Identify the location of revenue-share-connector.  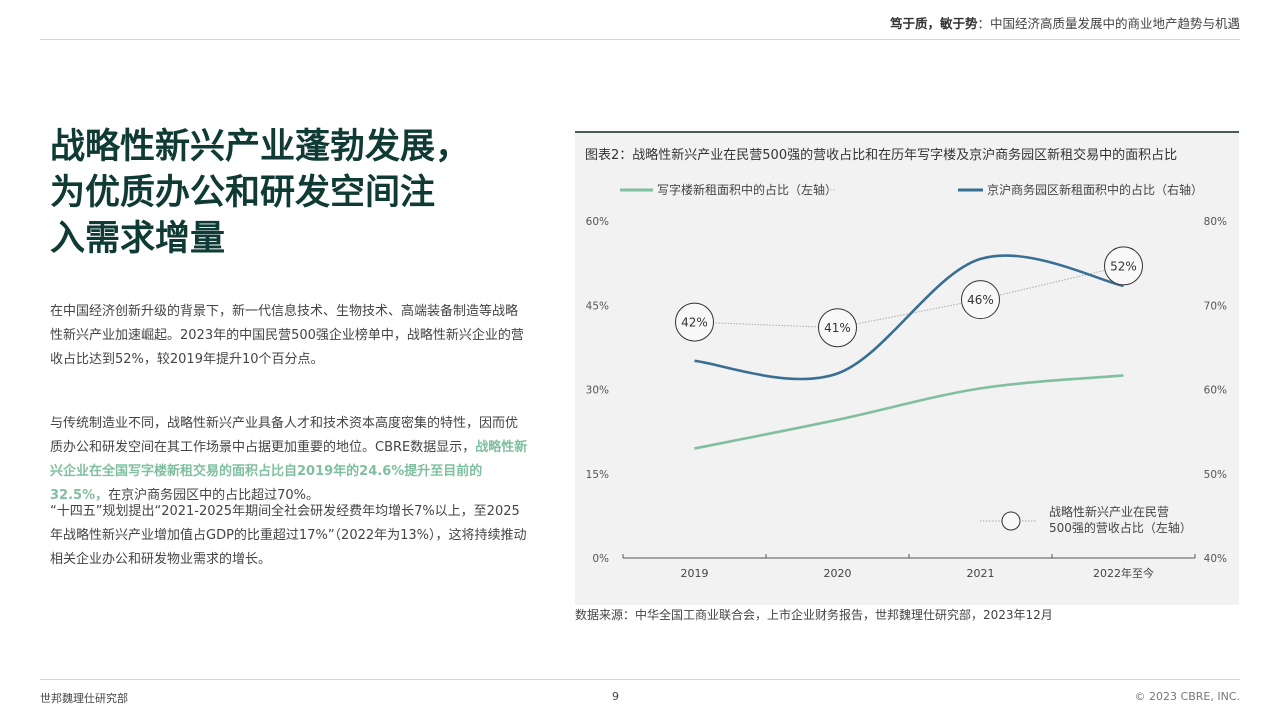
(909, 297).